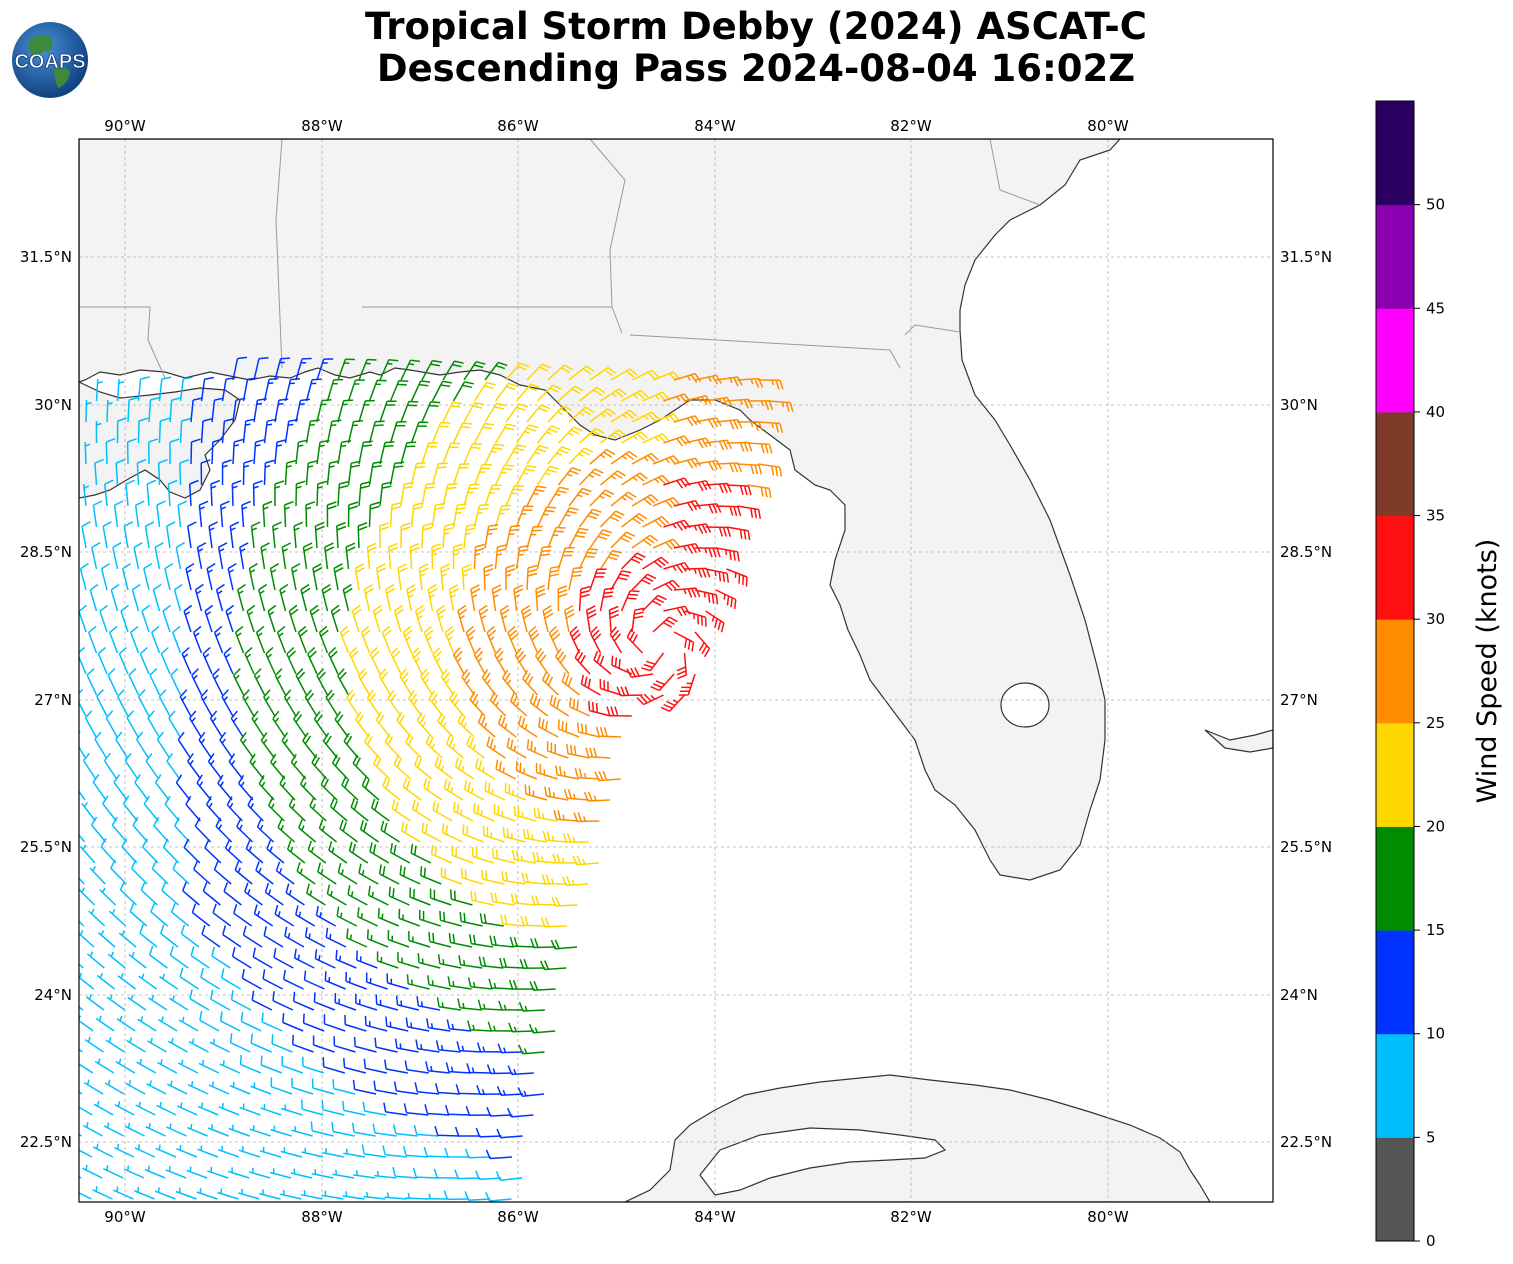 This screenshot has height=1264, width=1513. I want to click on title-line-2: Descending Pass 2024-08-04 16:02Z, so click(756, 68).